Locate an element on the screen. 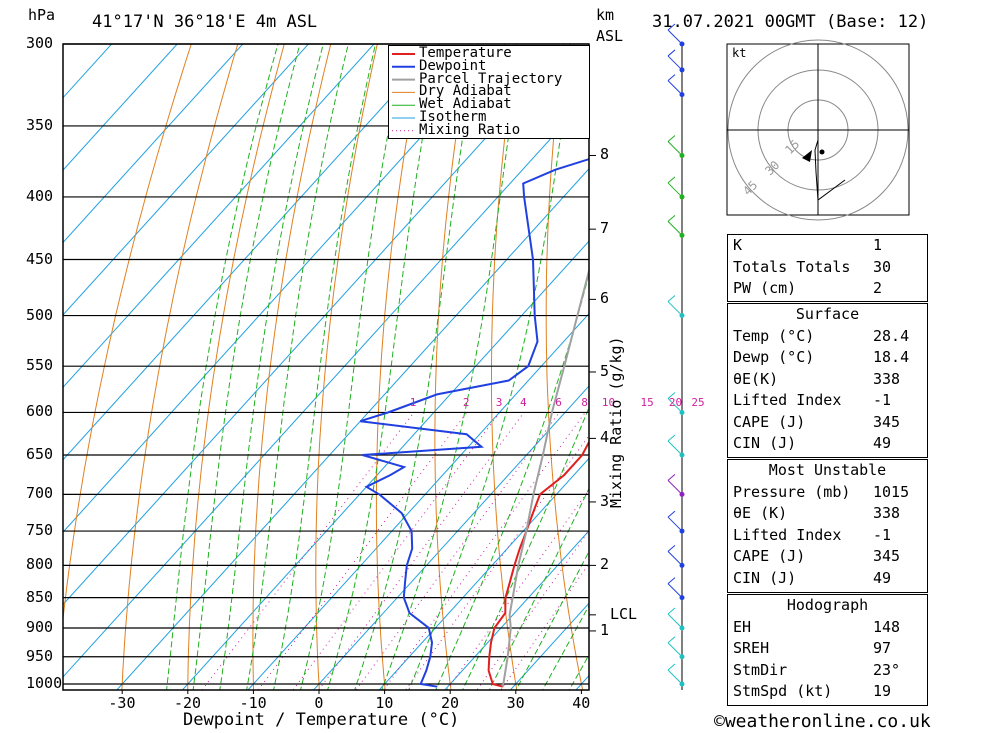  table-key: EH is located at coordinates (742, 626).